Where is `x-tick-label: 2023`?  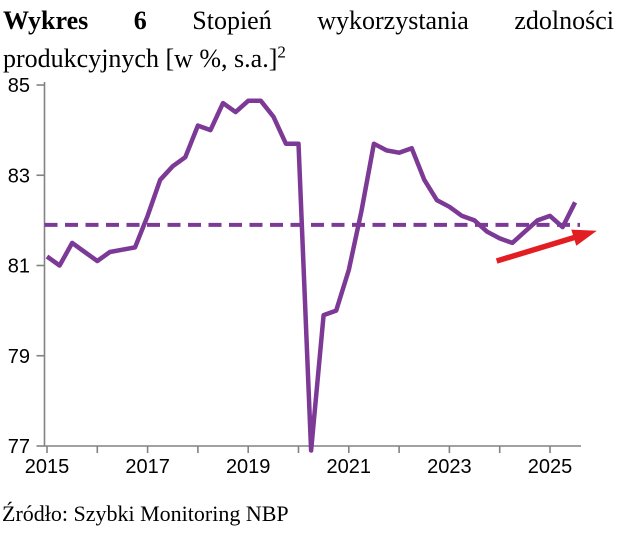
x-tick-label: 2023 is located at coordinates (449, 467).